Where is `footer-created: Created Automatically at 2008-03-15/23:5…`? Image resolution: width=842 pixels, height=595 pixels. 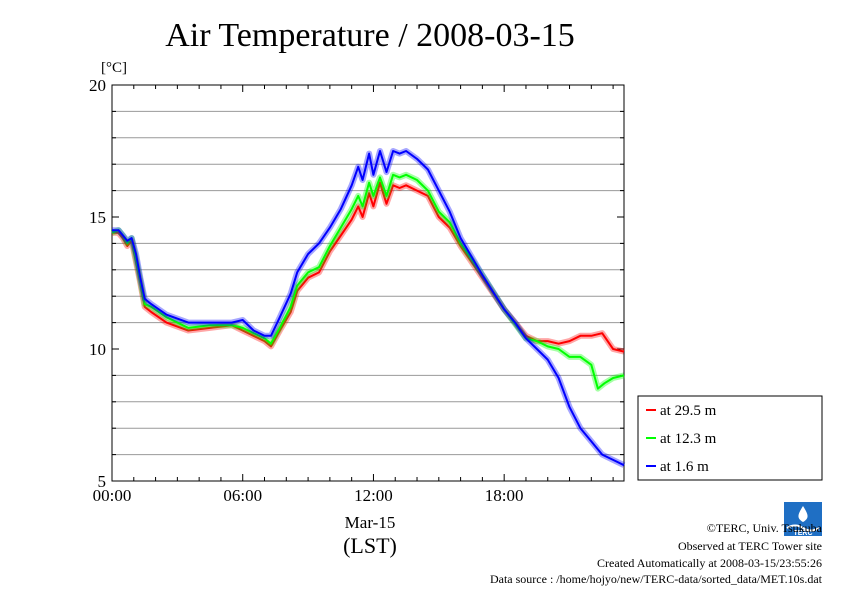
footer-created: Created Automatically at 2008-03-15/23:5… is located at coordinates (709, 563).